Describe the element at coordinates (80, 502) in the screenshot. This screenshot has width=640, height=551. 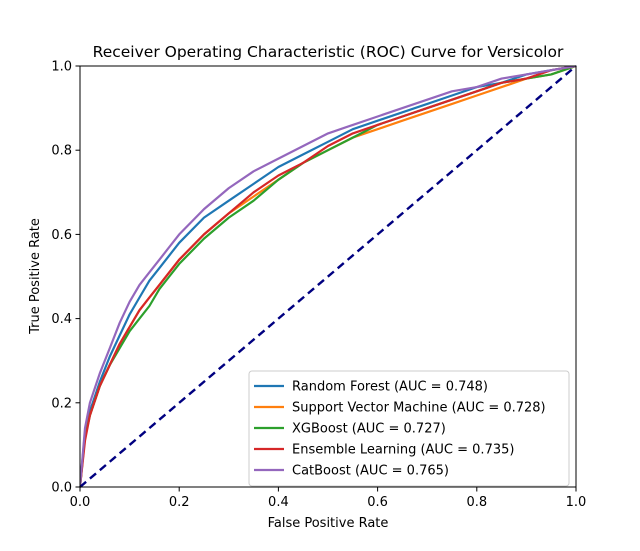
I see `x-tick-label: 0.0` at that location.